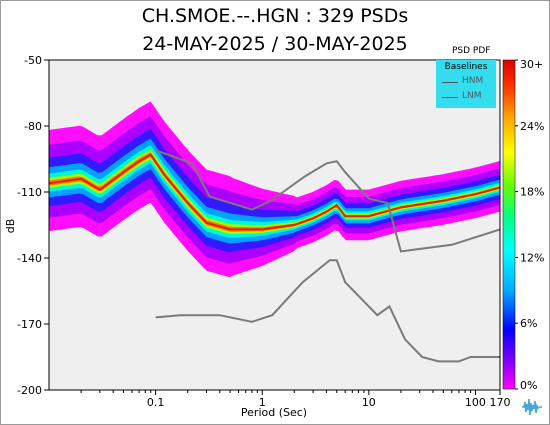 The height and width of the screenshot is (425, 550). What do you see at coordinates (275, 44) in the screenshot?
I see `chart-subtitle: 24-MAY-2025 / 30-MAY-2025` at bounding box center [275, 44].